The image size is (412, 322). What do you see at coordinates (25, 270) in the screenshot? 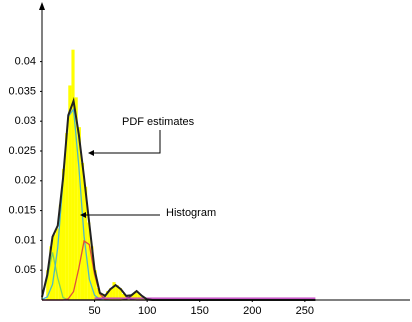
I see `y-tick-label: 0.05` at bounding box center [25, 270].